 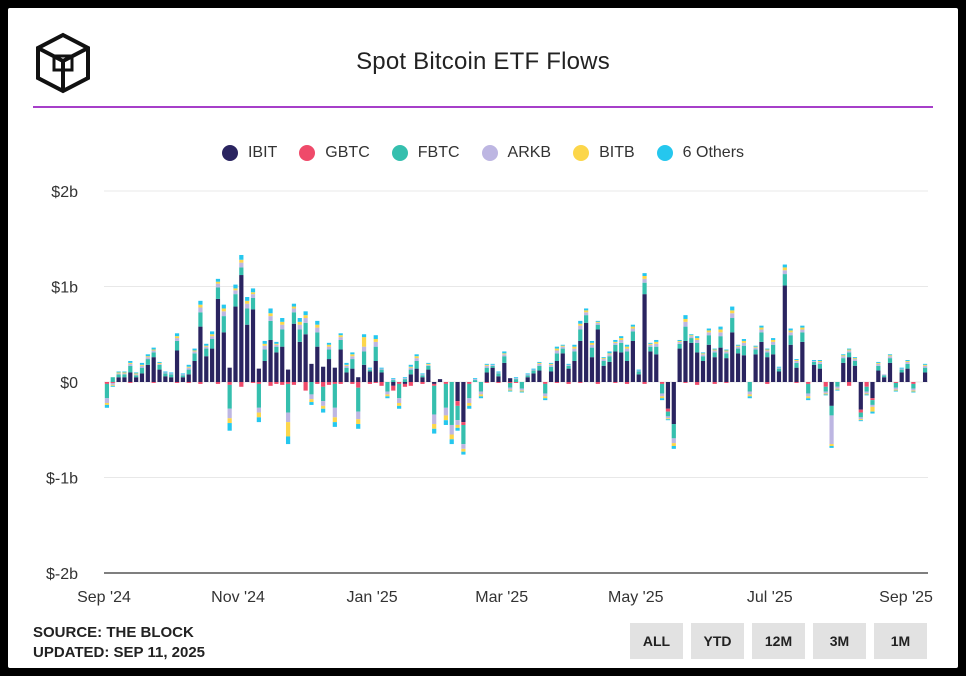 What do you see at coordinates (839, 641) in the screenshot?
I see `range-button-3m: 3M` at bounding box center [839, 641].